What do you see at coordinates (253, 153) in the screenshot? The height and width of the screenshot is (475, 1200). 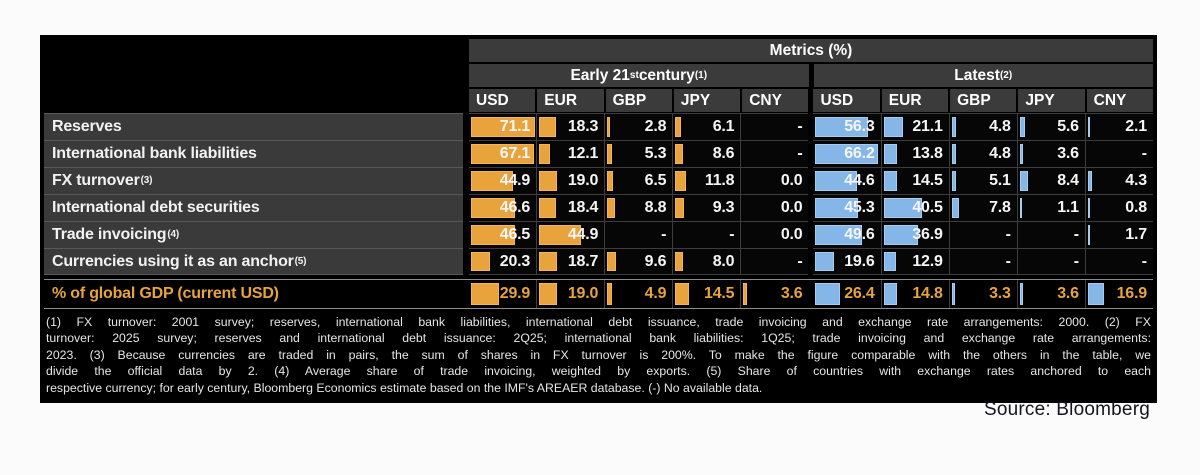 I see `row-label: International bank liabilities` at bounding box center [253, 153].